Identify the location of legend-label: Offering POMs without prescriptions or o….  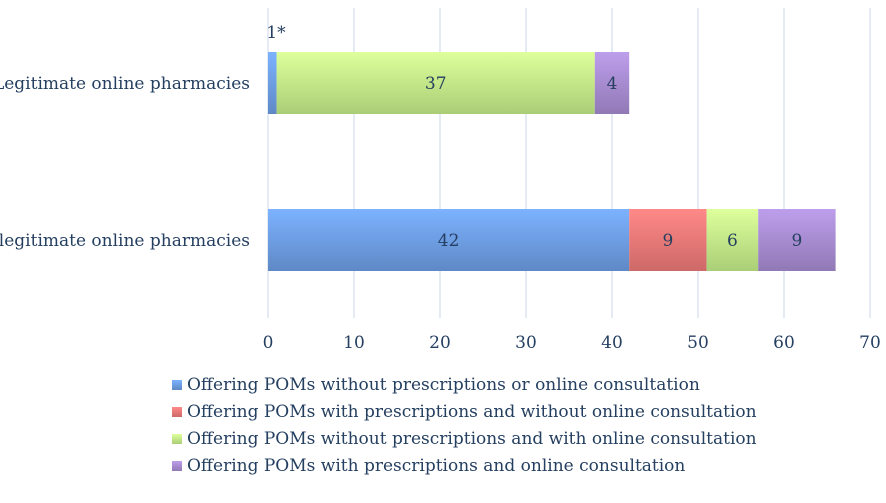
(443, 385).